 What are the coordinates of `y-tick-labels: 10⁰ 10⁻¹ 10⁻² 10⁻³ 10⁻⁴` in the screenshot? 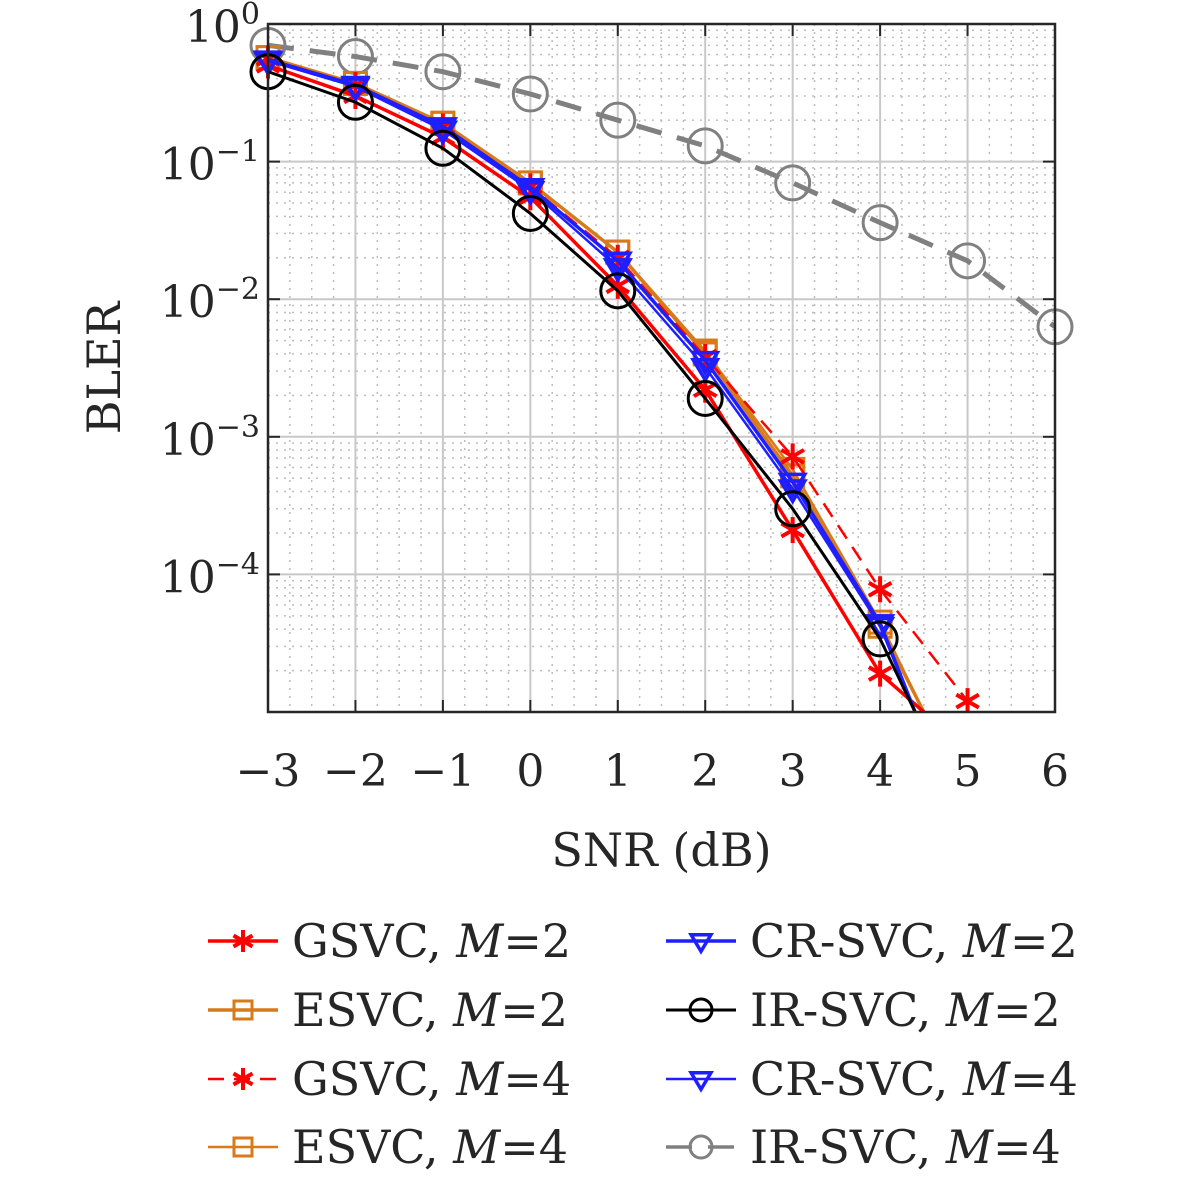 It's located at (210, 301).